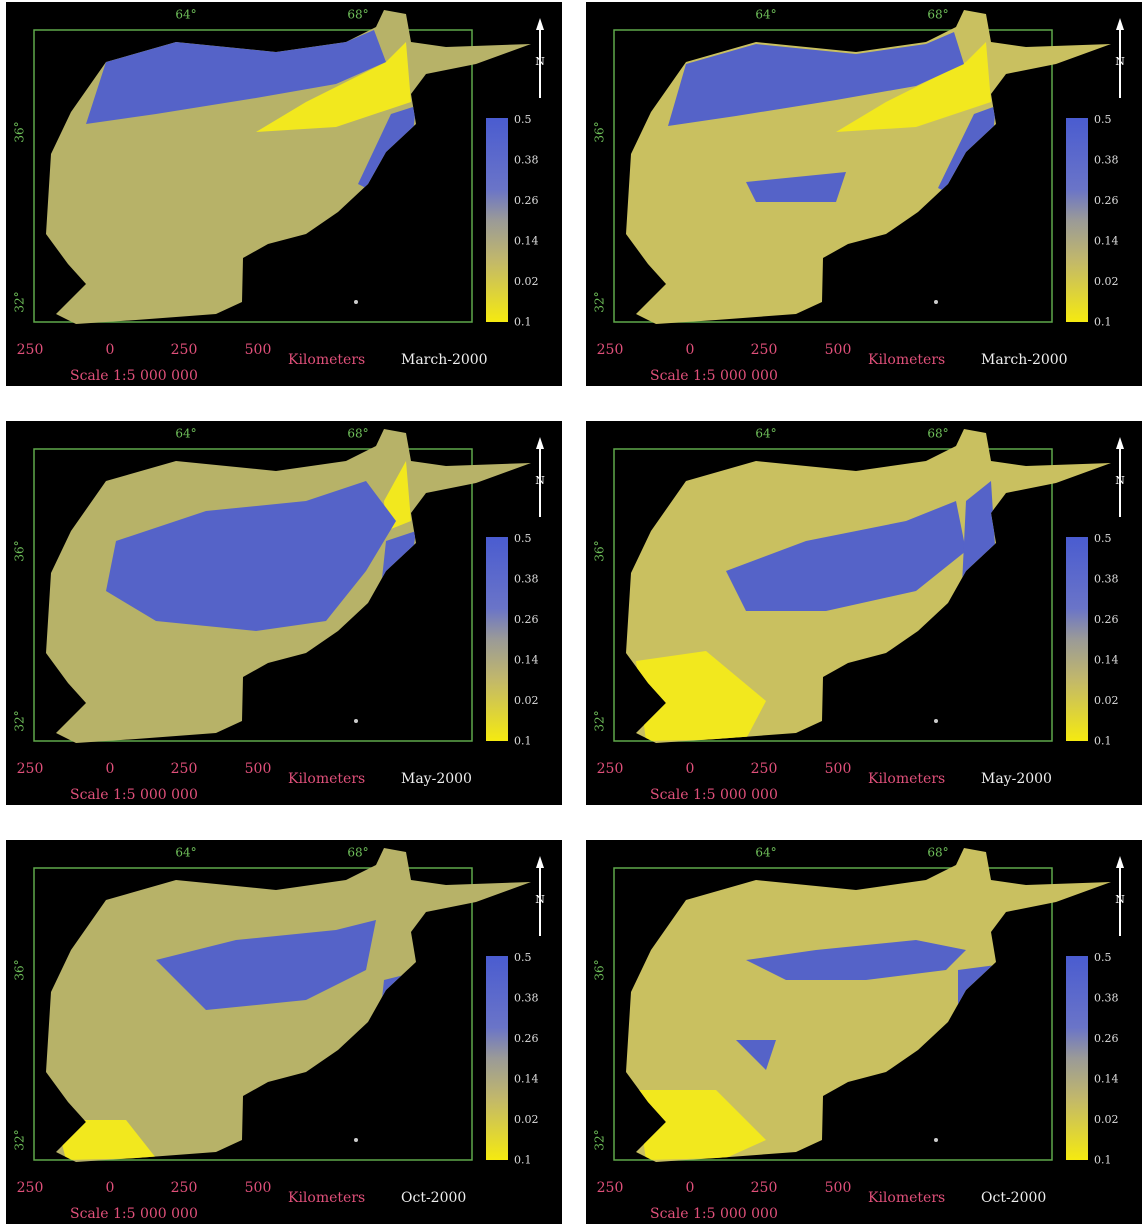 Image resolution: width=1143 pixels, height=1228 pixels. I want to click on date: March-2000, so click(444, 360).